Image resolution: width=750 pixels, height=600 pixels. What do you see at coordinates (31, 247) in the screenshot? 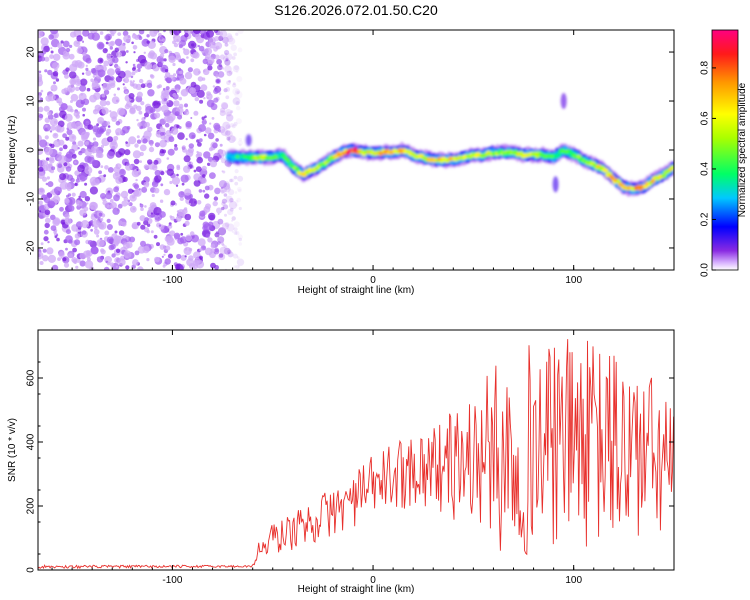
I see `spectrogram-ytick-label: -20` at bounding box center [31, 247].